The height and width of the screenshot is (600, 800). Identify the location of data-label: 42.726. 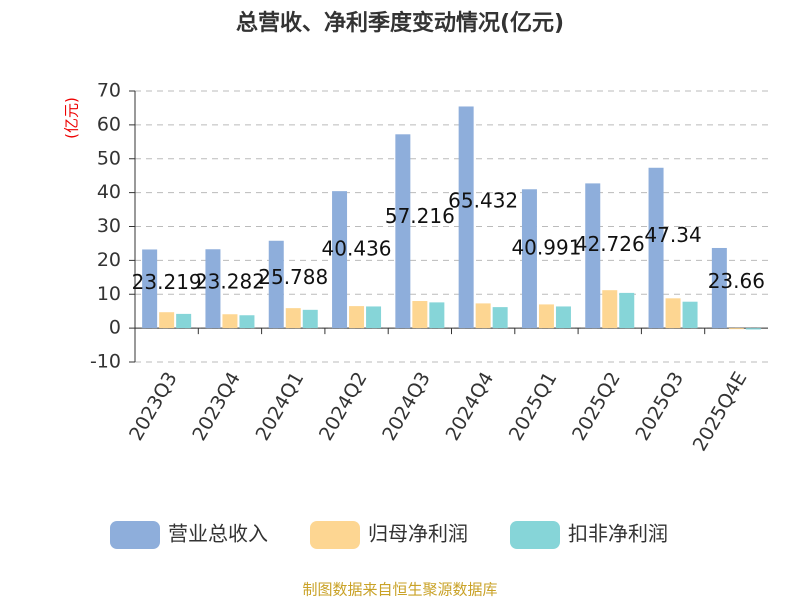
(610, 244).